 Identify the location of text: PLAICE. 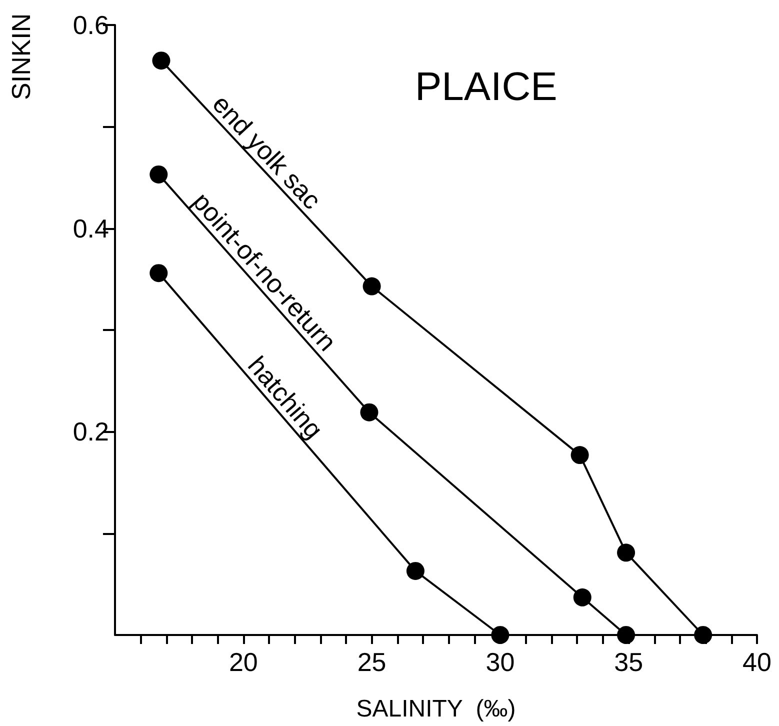
(486, 87).